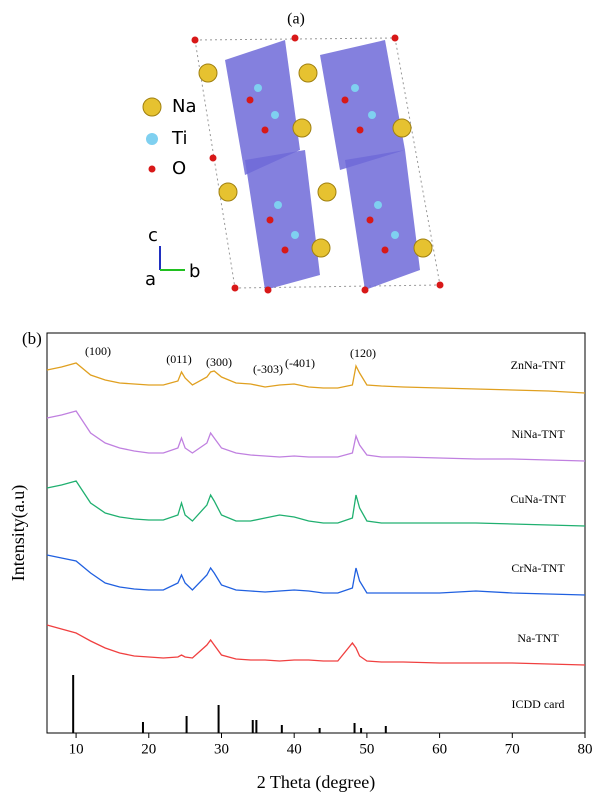 The width and height of the screenshot is (596, 796). I want to click on peak-label: (120), so click(363, 353).